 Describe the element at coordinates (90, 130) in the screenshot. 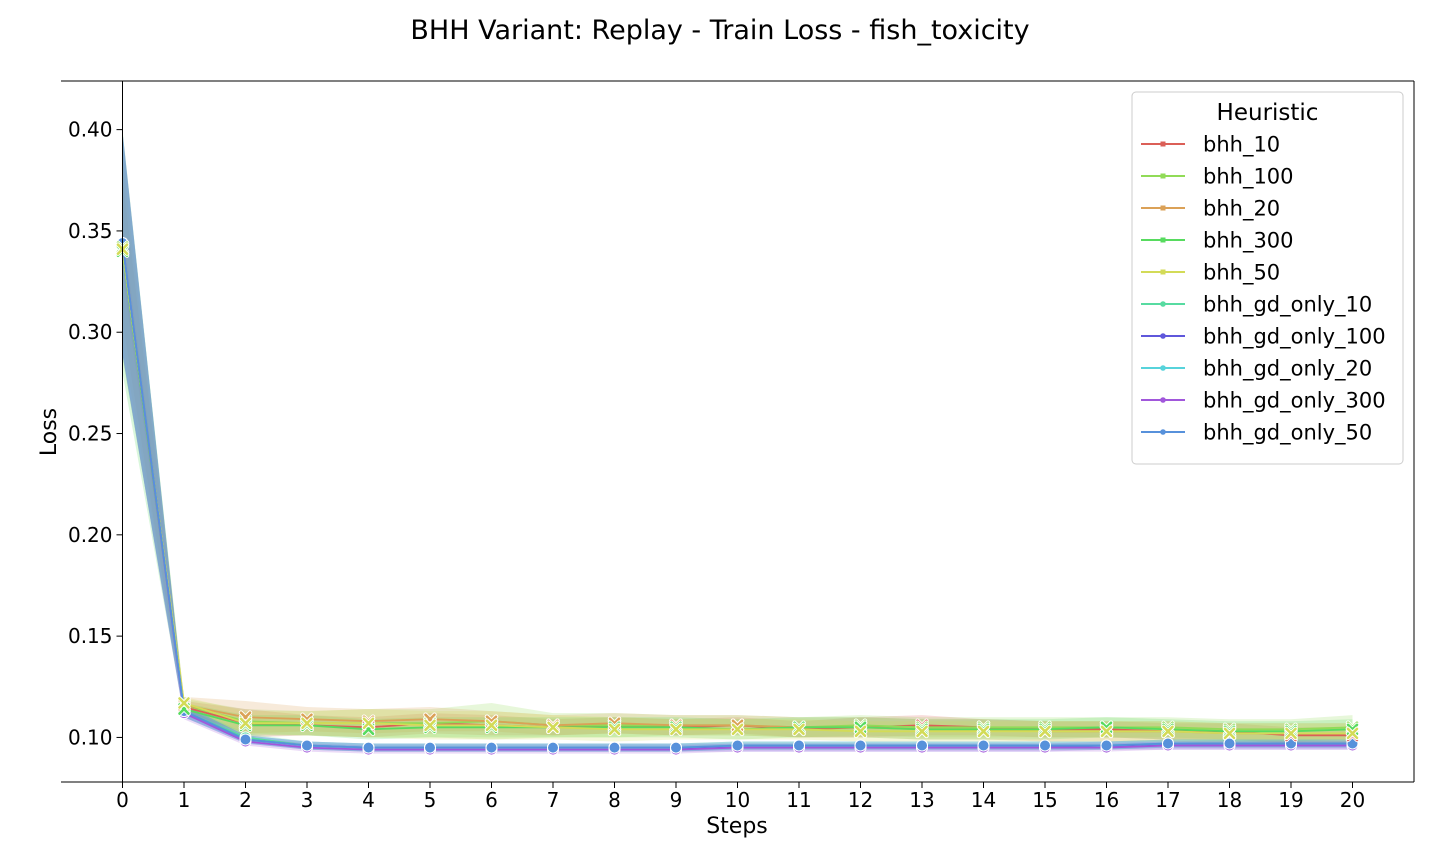

I see `y-tick-label: 0.40` at that location.